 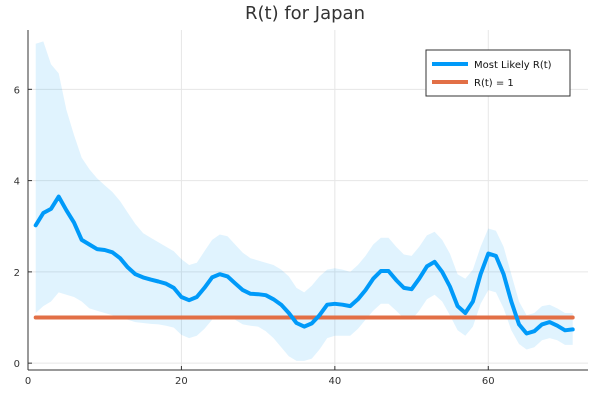 What do you see at coordinates (305, 13) in the screenshot?
I see `chart-title: R(t) for Japan` at bounding box center [305, 13].